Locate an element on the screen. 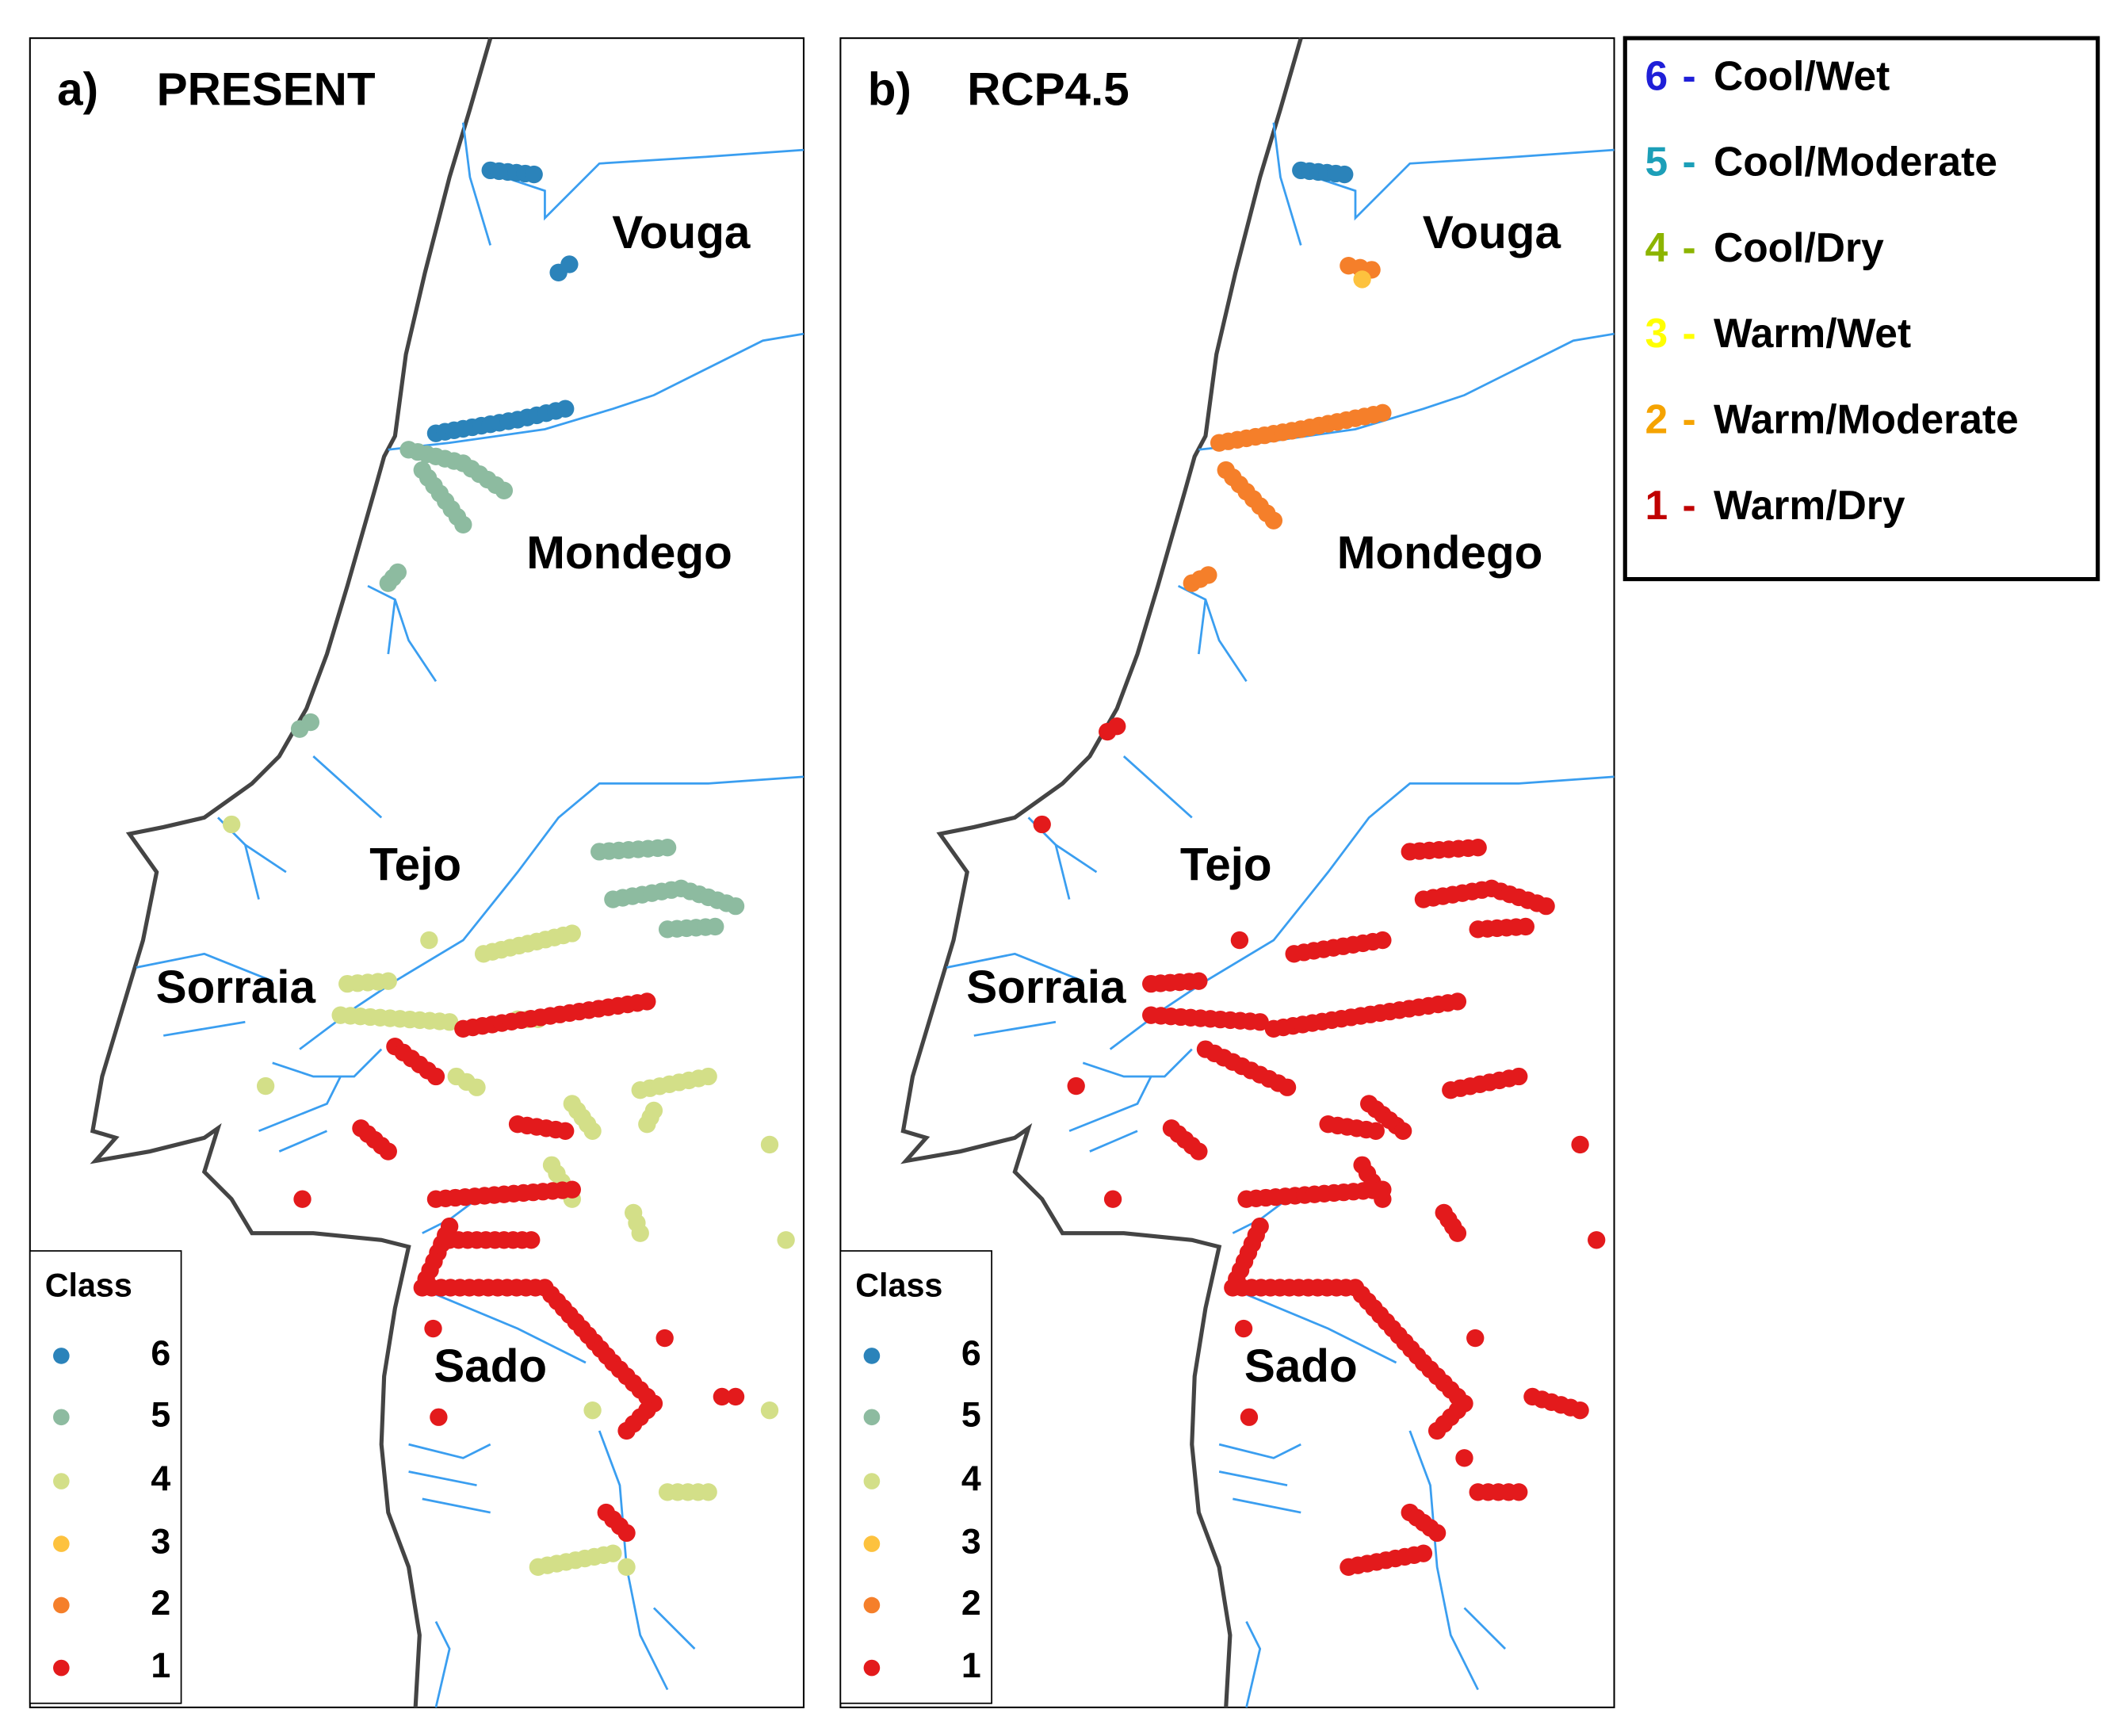 This screenshot has width=2125, height=1736. class-label: 6 is located at coordinates (971, 1353).